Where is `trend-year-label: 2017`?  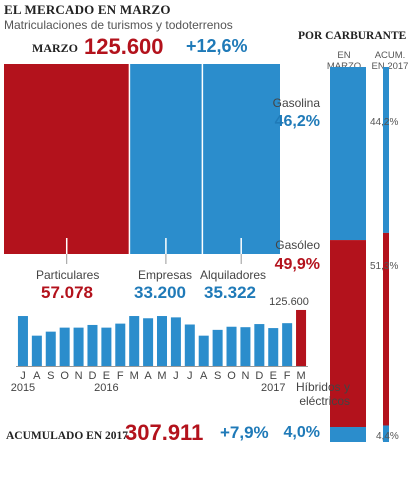 trend-year-label: 2017 is located at coordinates (273, 388).